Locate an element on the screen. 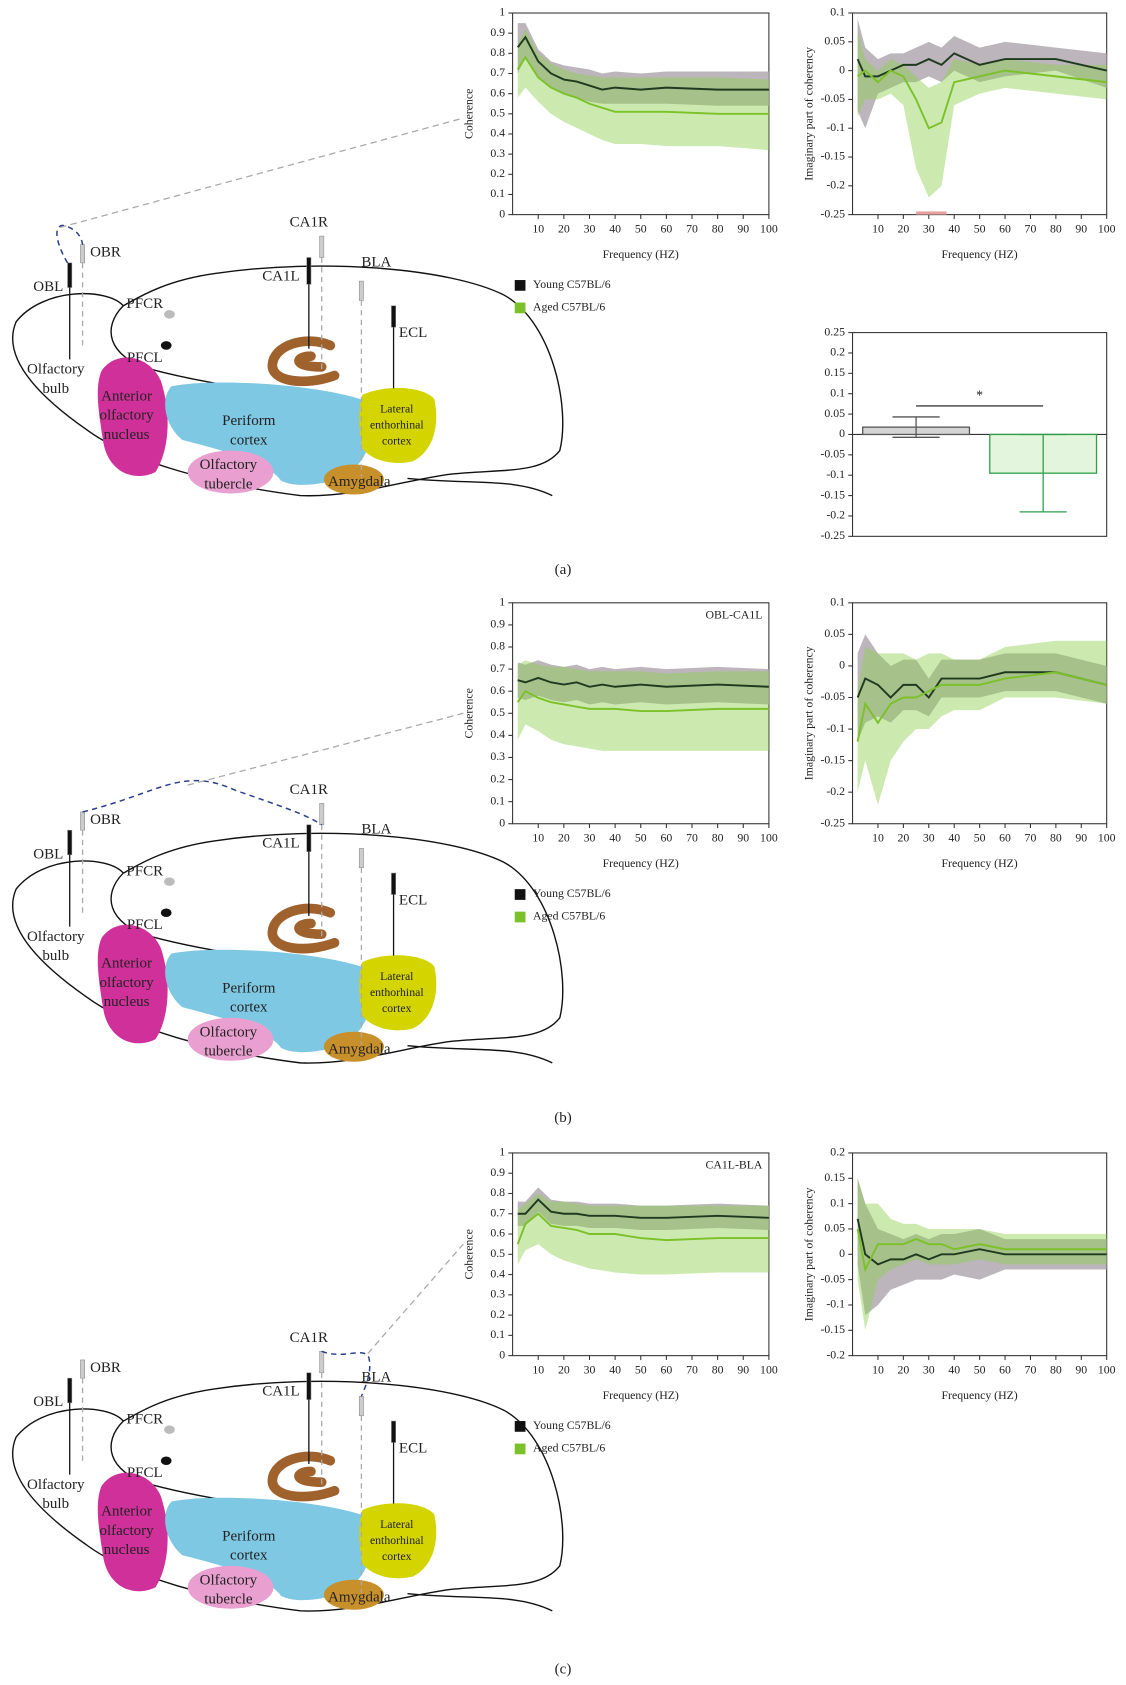 This screenshot has width=1126, height=1685. y-tick-label: 0.5 is located at coordinates (497, 712).